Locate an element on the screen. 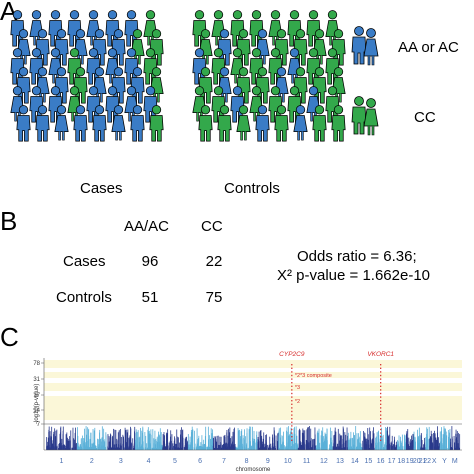  legend-aa-ac-female is located at coordinates (371, 47).